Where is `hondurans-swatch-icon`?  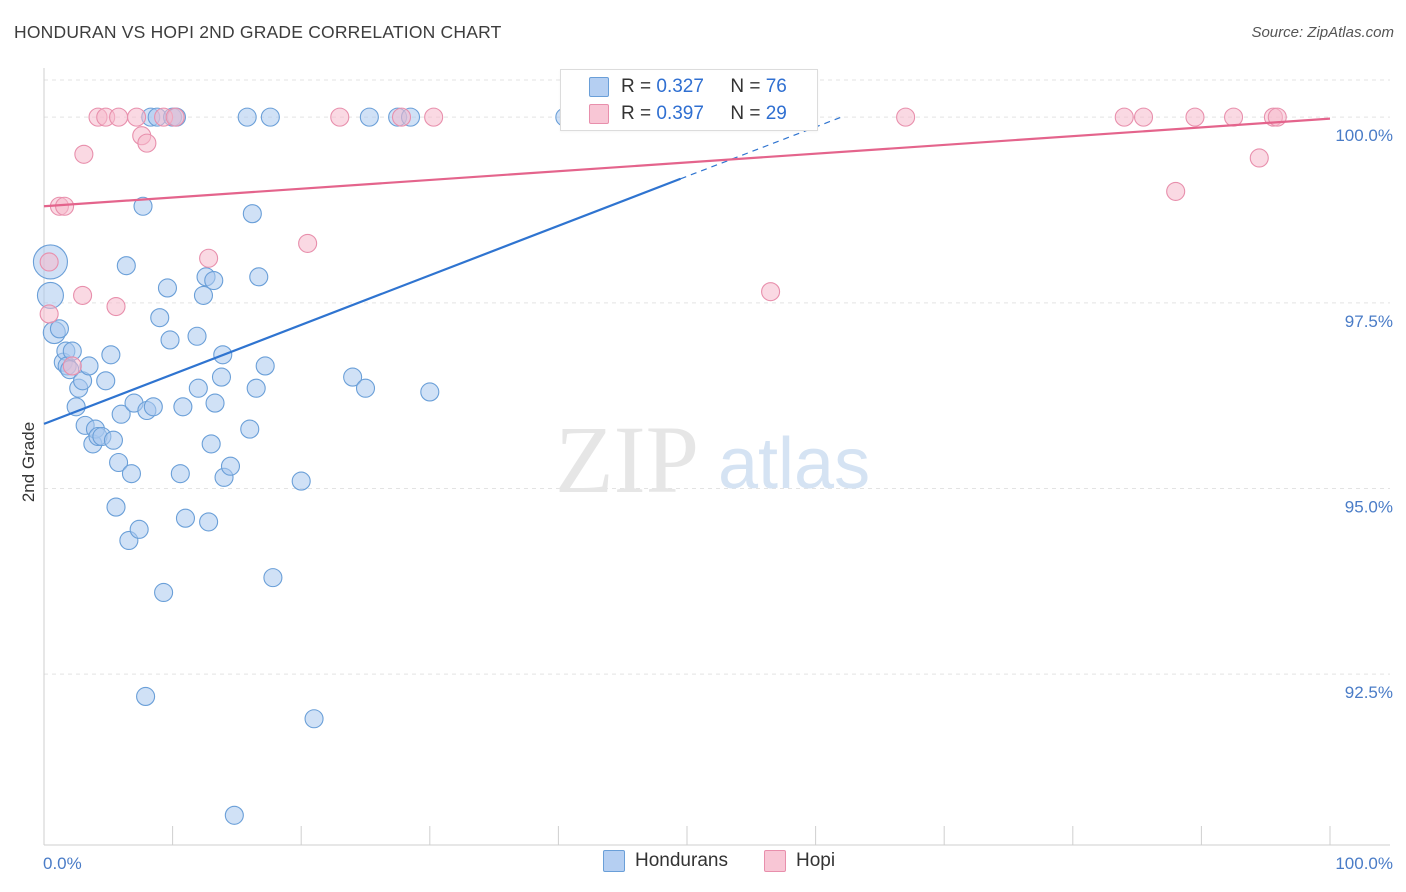
hondurans-swatch-icon is located at coordinates (599, 87).